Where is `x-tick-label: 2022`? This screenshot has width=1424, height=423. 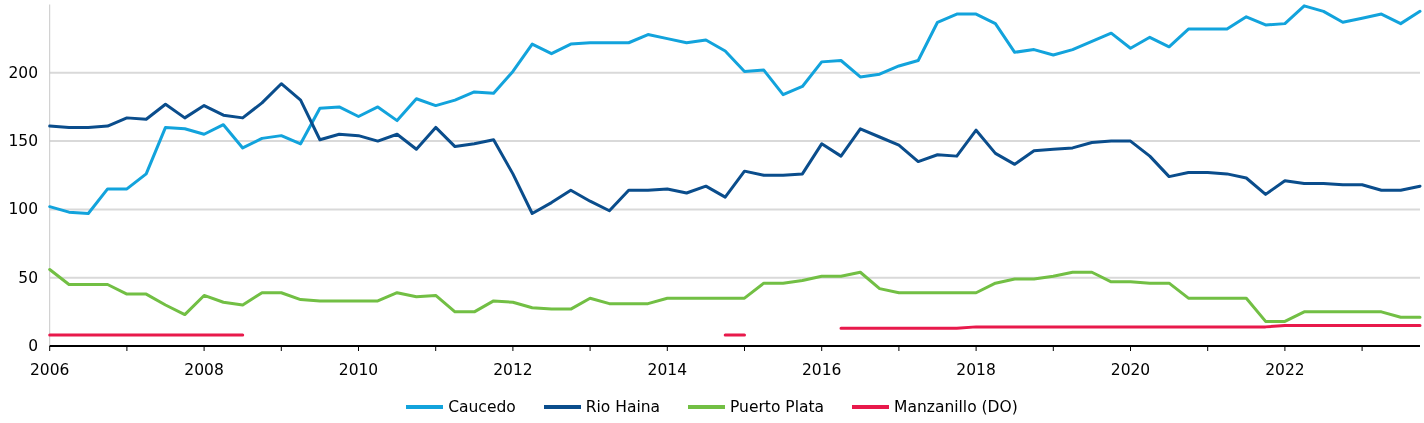 x-tick-label: 2022 is located at coordinates (1285, 370).